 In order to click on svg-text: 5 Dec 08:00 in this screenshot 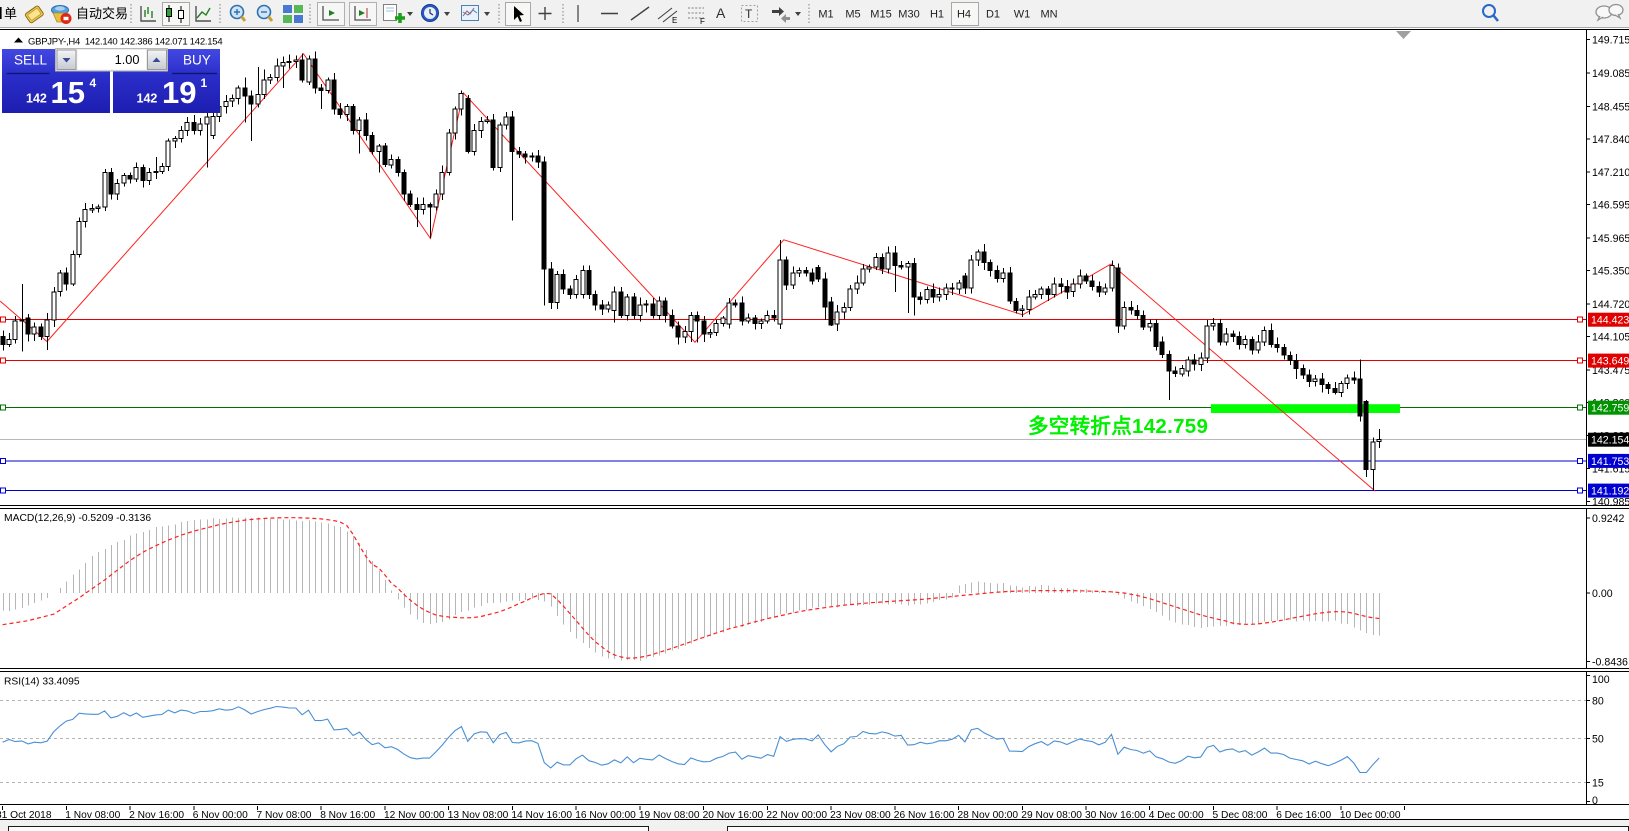, I will do `click(1240, 815)`.